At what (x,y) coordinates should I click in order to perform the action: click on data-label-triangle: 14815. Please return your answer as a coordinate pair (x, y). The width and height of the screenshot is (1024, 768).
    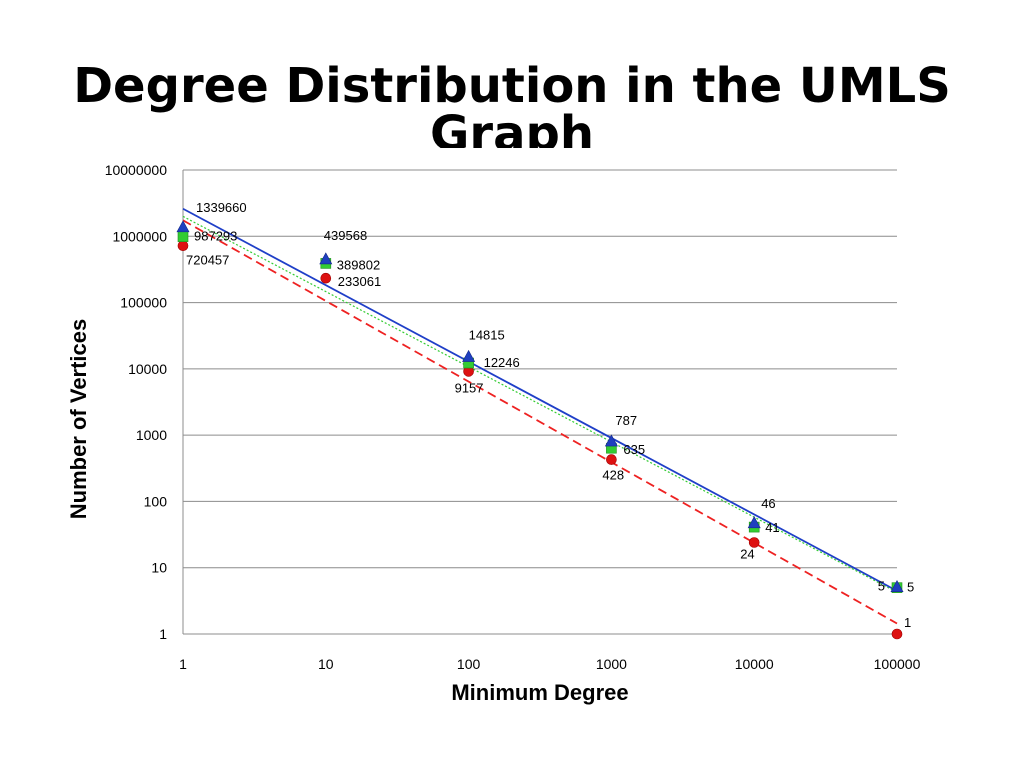
    Looking at the image, I should click on (487, 335).